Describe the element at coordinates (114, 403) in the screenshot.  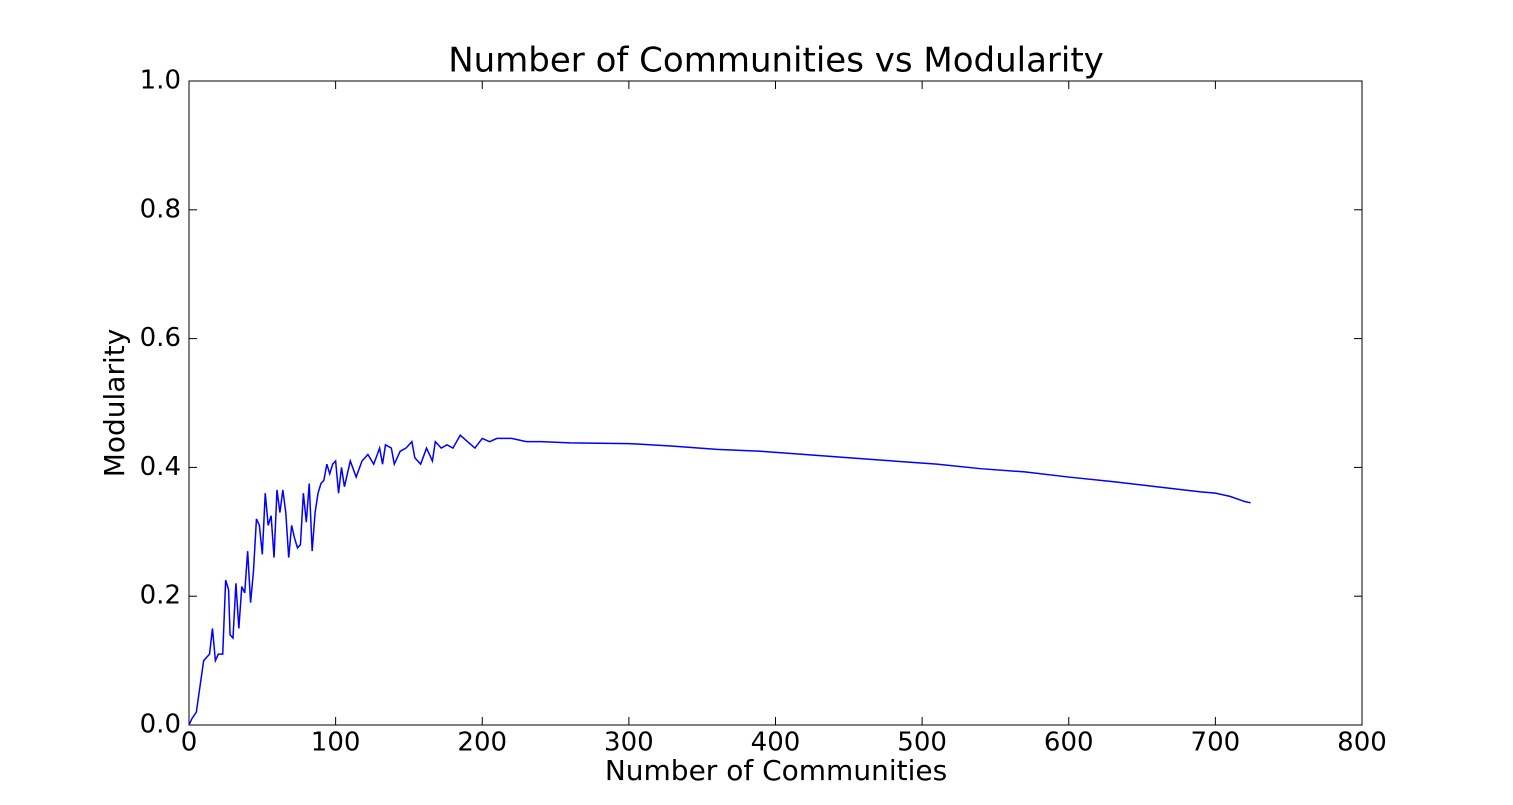
I see `y-axis-label: Modularity` at that location.